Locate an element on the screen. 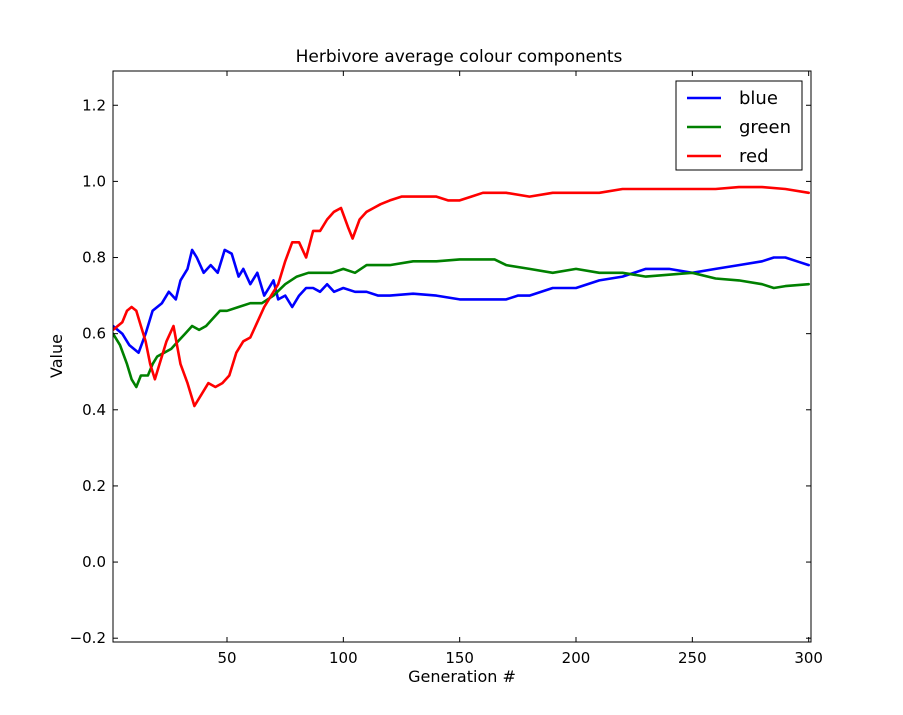  x-tick-label: 100 is located at coordinates (343, 658).